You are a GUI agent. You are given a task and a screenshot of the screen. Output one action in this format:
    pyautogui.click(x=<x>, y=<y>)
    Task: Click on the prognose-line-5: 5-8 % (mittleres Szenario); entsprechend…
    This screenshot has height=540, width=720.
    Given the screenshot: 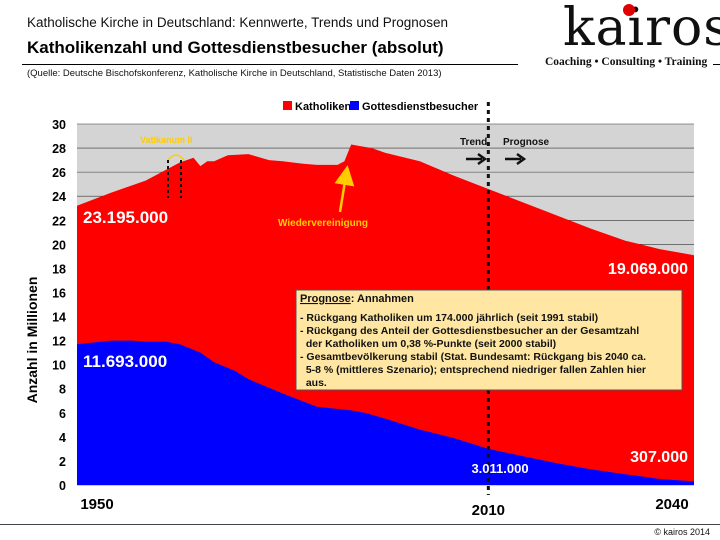 What is the action you would take?
    pyautogui.click(x=473, y=370)
    